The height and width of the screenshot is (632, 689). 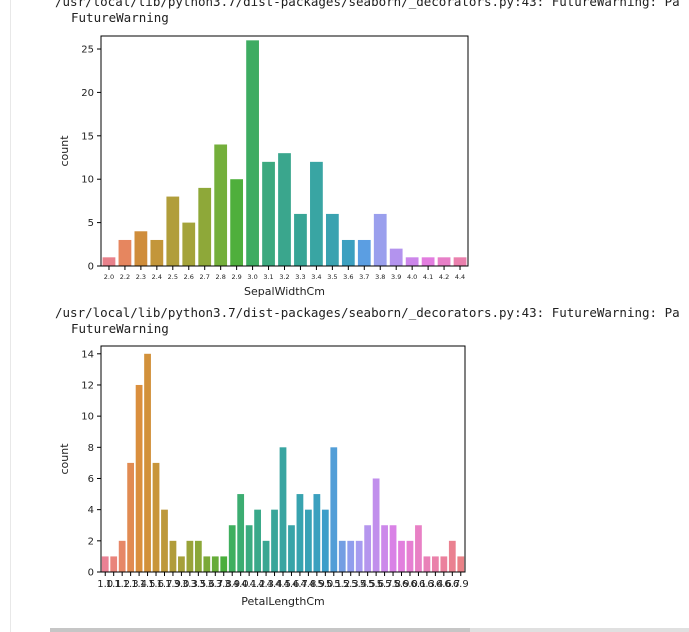 What do you see at coordinates (460, 261) in the screenshot?
I see `bar-4.4` at bounding box center [460, 261].